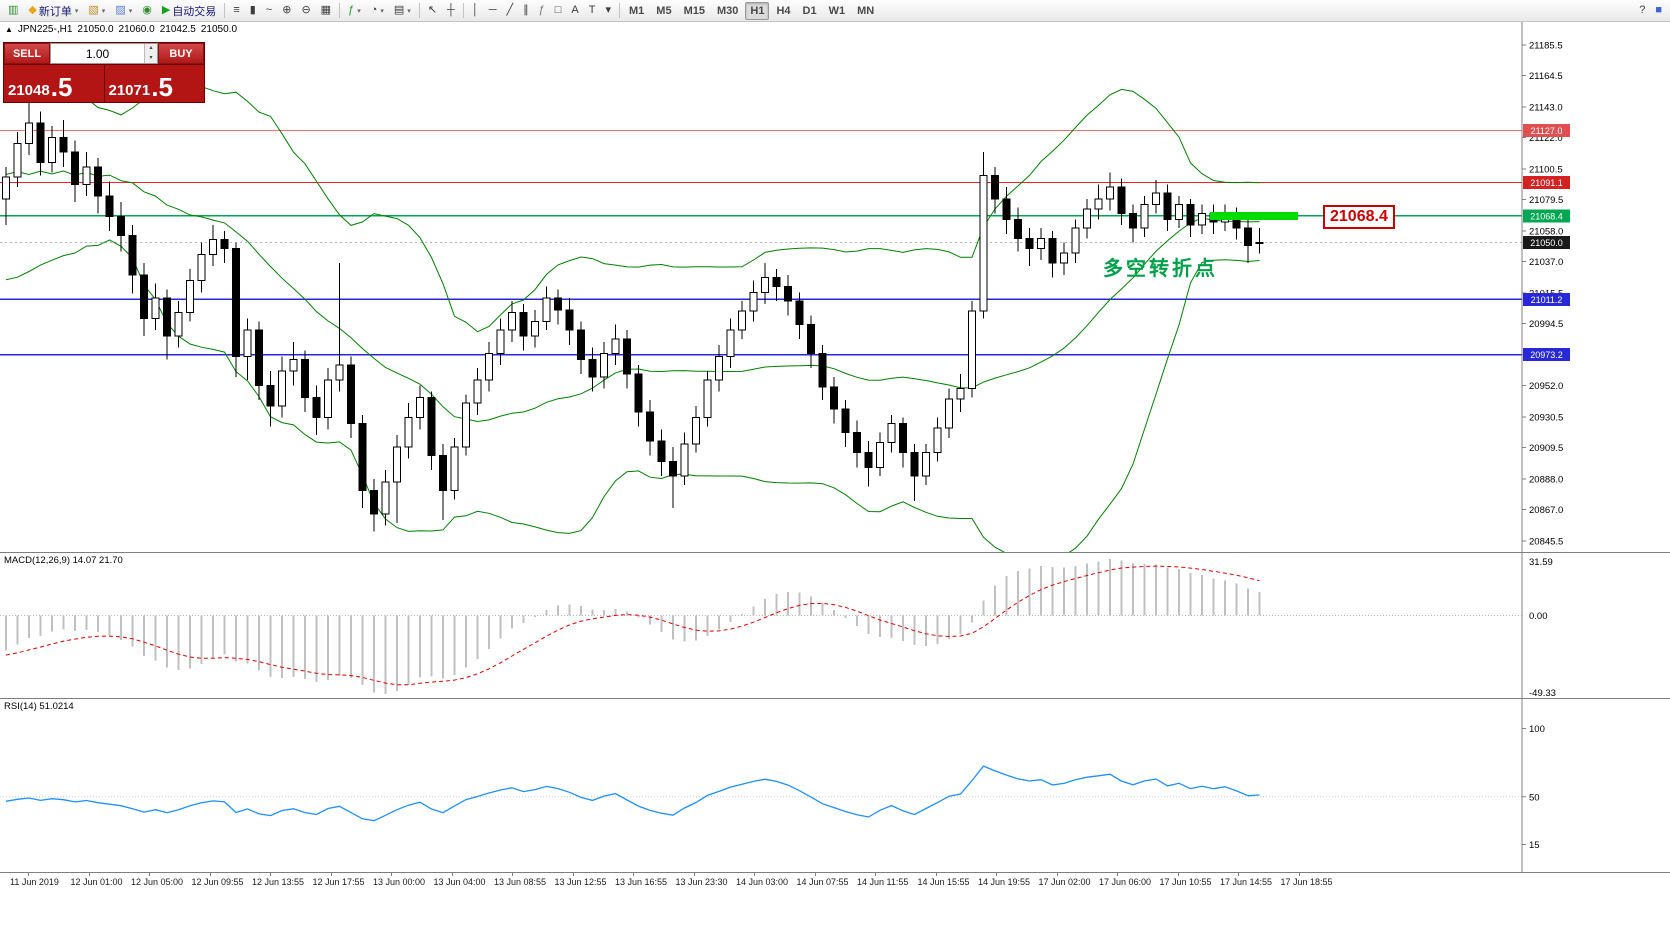 This screenshot has height=946, width=1670. Describe the element at coordinates (9, 29) in the screenshot. I see `collapse-arrow-icon: ▲` at that location.